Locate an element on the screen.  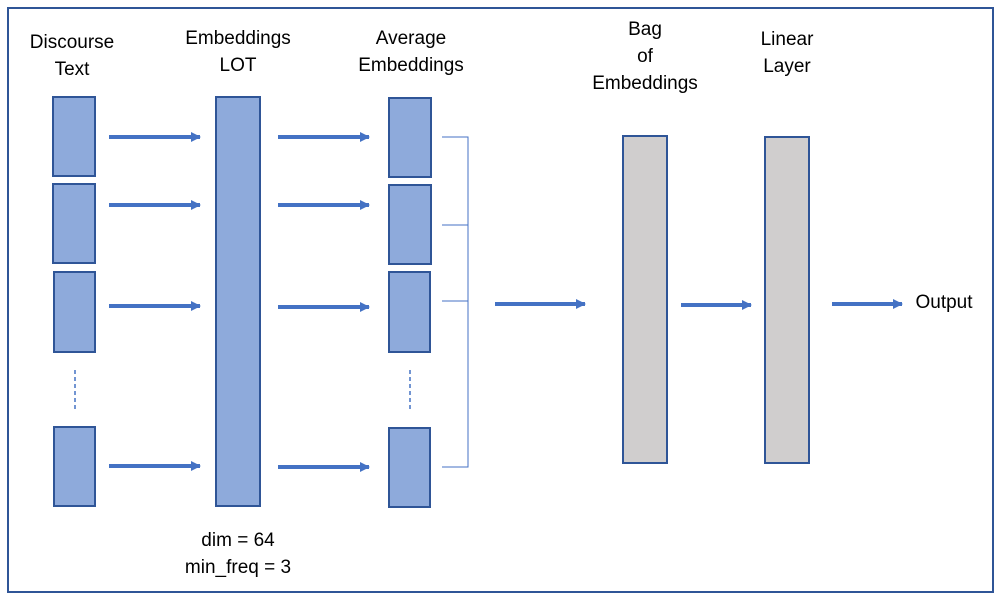
discourse-text-label: Discourse Text is located at coordinates (72, 56).